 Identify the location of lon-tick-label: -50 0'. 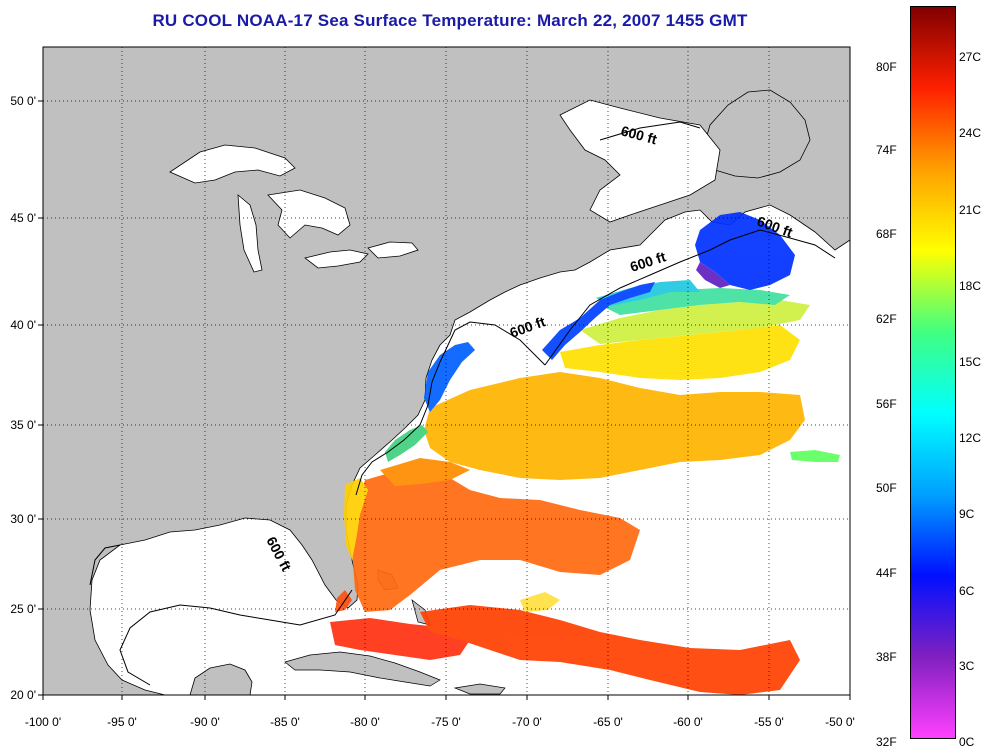
(840, 722).